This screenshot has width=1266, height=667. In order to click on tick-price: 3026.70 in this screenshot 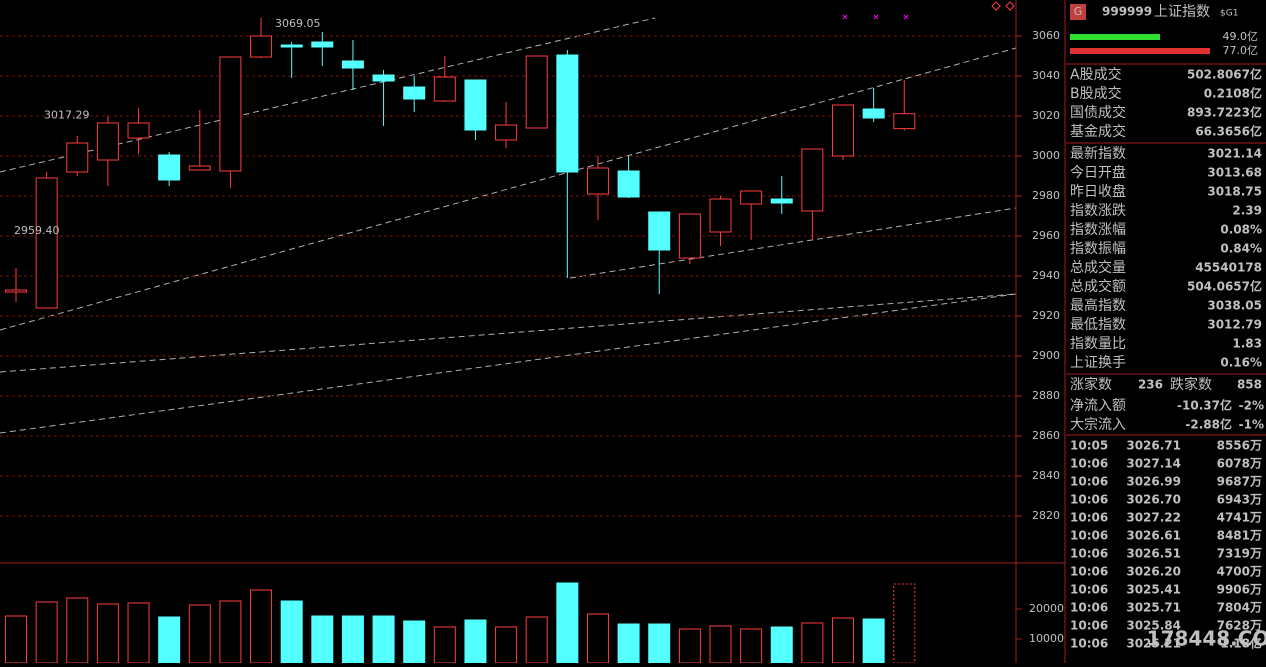, I will do `click(1153, 500)`.